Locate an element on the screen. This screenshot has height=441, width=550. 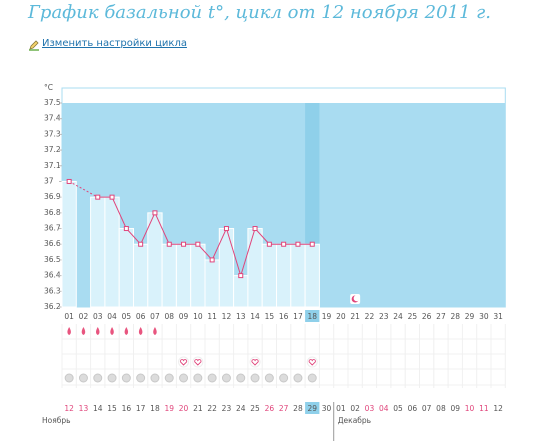
y-tick-label: 37 is located at coordinates (49, 180).